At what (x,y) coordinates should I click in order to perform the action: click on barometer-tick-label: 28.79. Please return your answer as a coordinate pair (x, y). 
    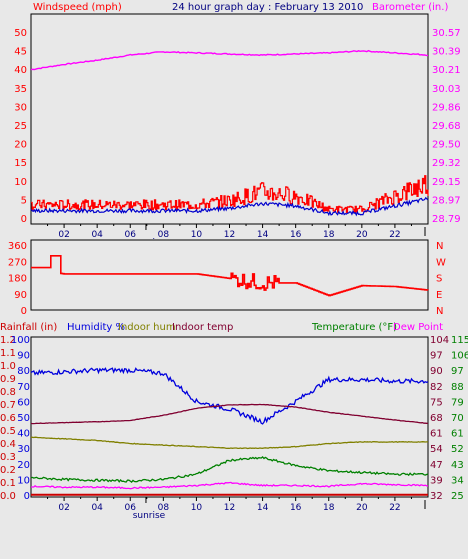
    Looking at the image, I should click on (446, 219).